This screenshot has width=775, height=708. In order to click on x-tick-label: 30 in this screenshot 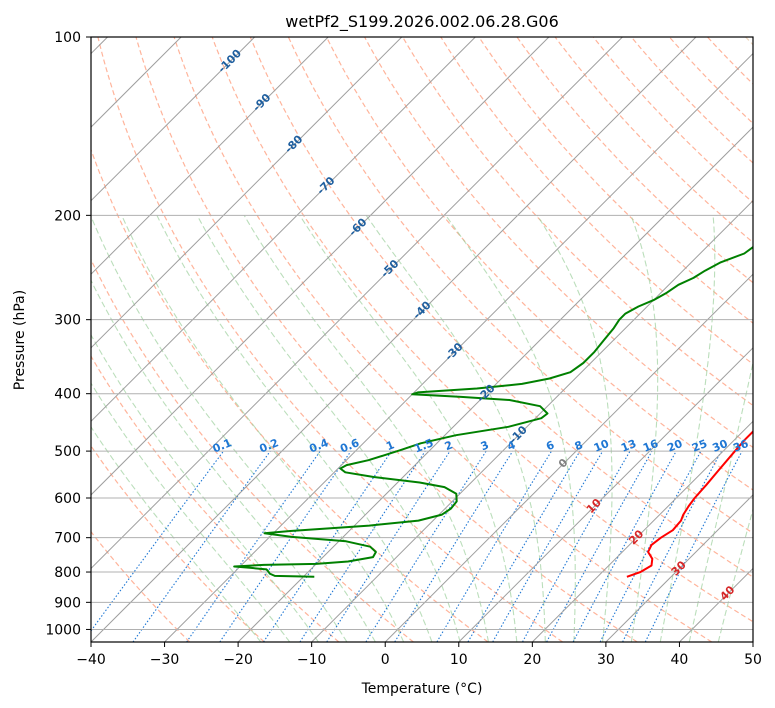, I will do `click(606, 660)`.